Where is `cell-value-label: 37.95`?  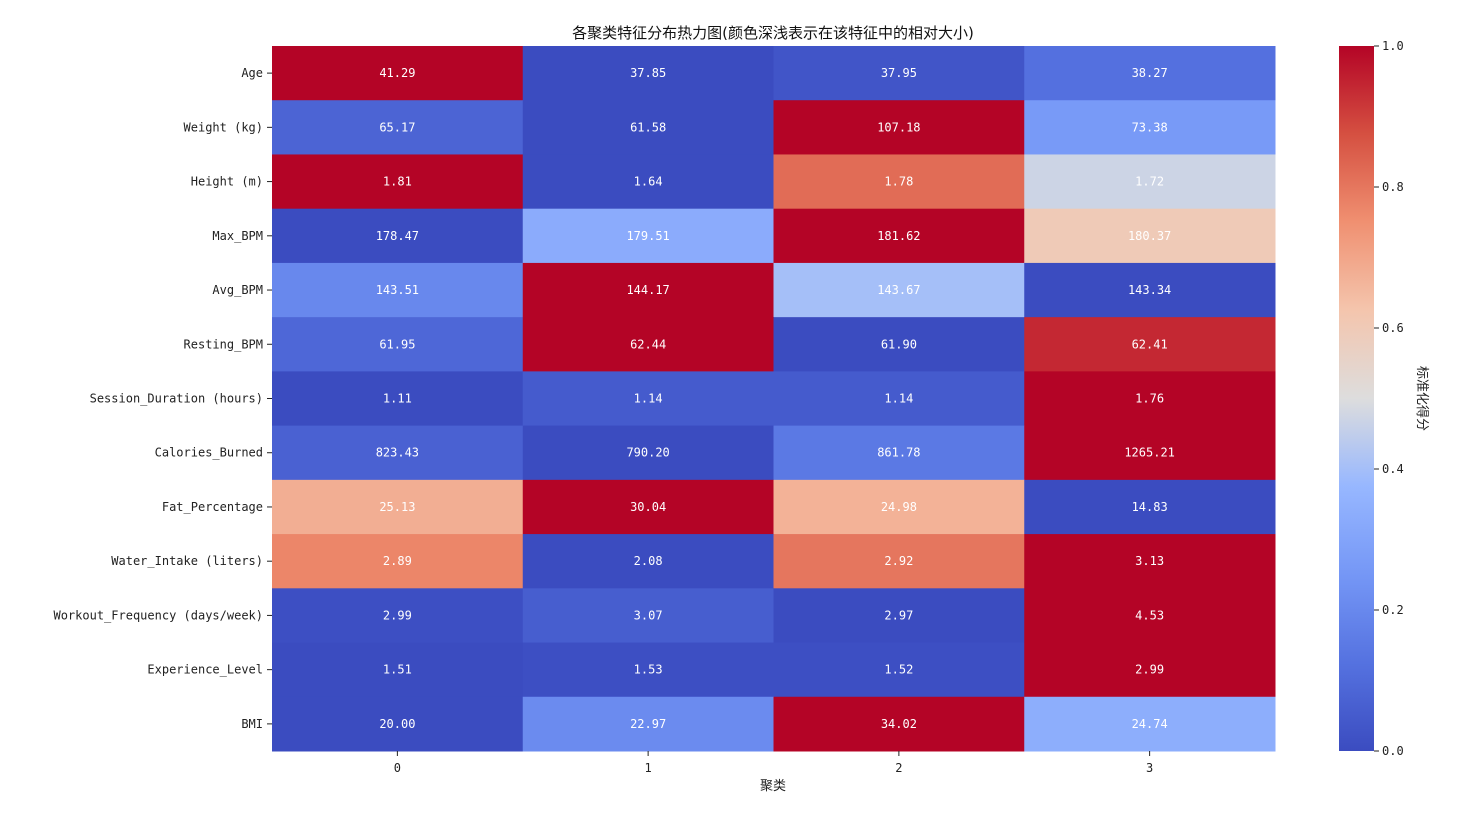
cell-value-label: 37.95 is located at coordinates (899, 73).